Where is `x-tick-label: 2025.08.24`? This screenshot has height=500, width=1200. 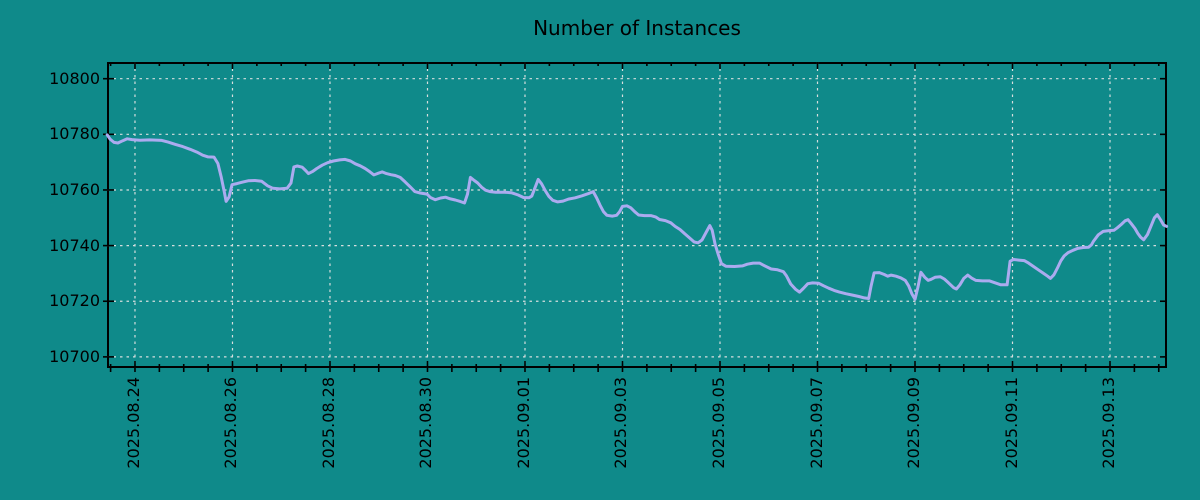
x-tick-label: 2025.08.24 is located at coordinates (133, 423).